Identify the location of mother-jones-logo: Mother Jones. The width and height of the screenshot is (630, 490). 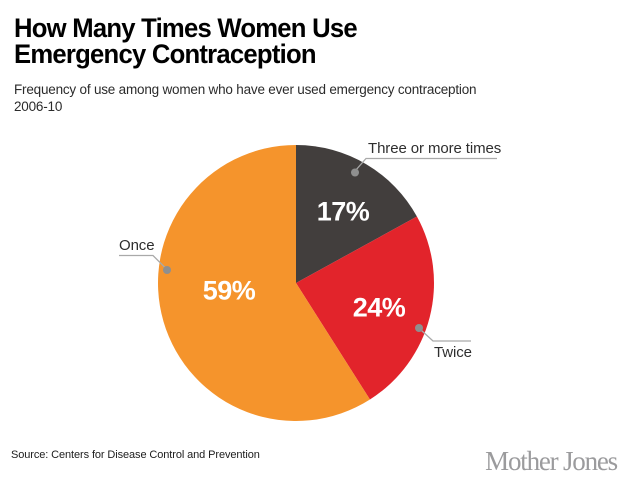
(551, 461).